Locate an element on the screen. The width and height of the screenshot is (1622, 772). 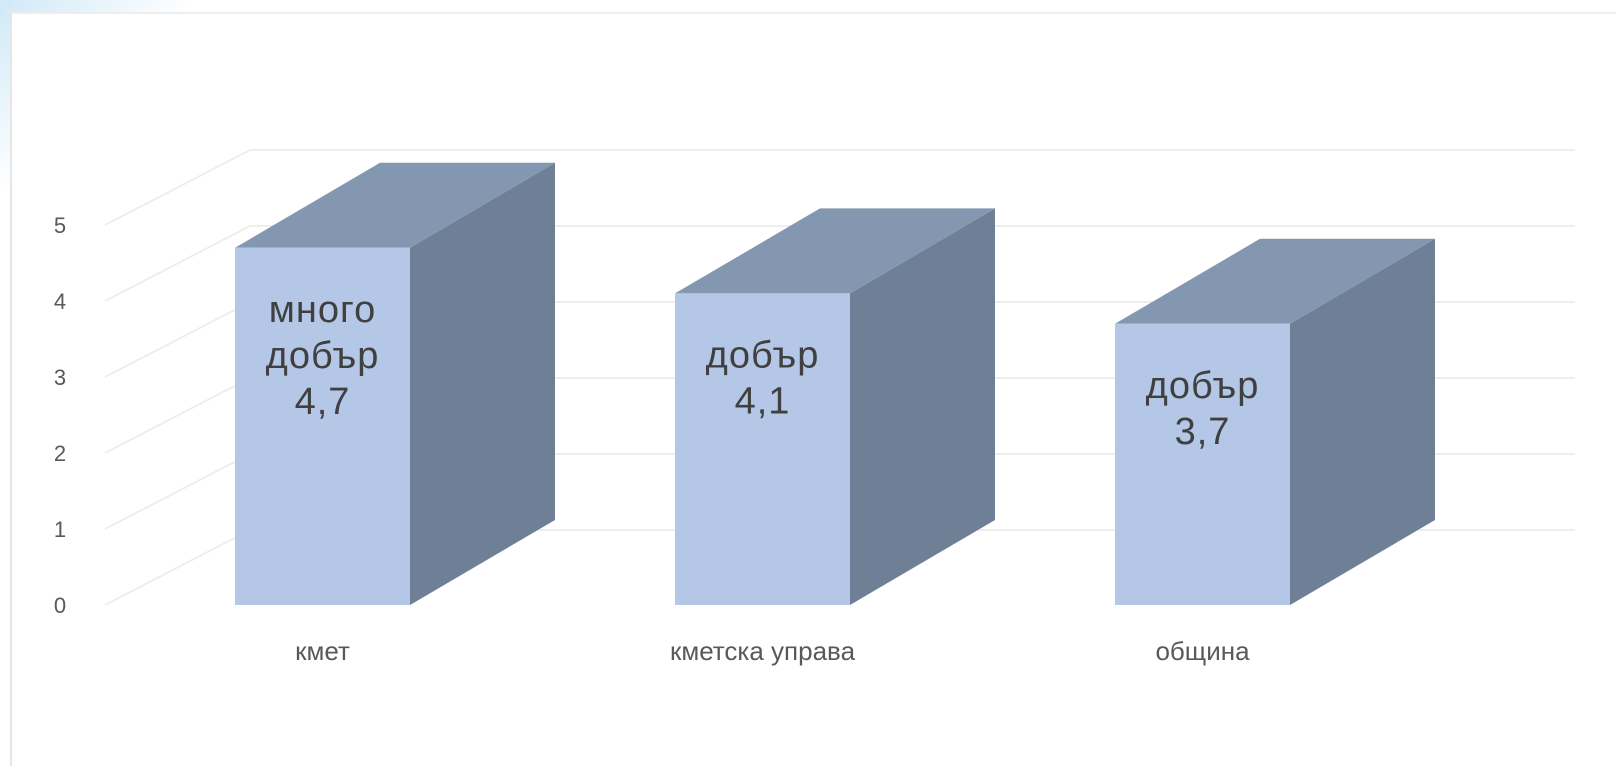
category-label-2: кметска управа is located at coordinates (763, 651).